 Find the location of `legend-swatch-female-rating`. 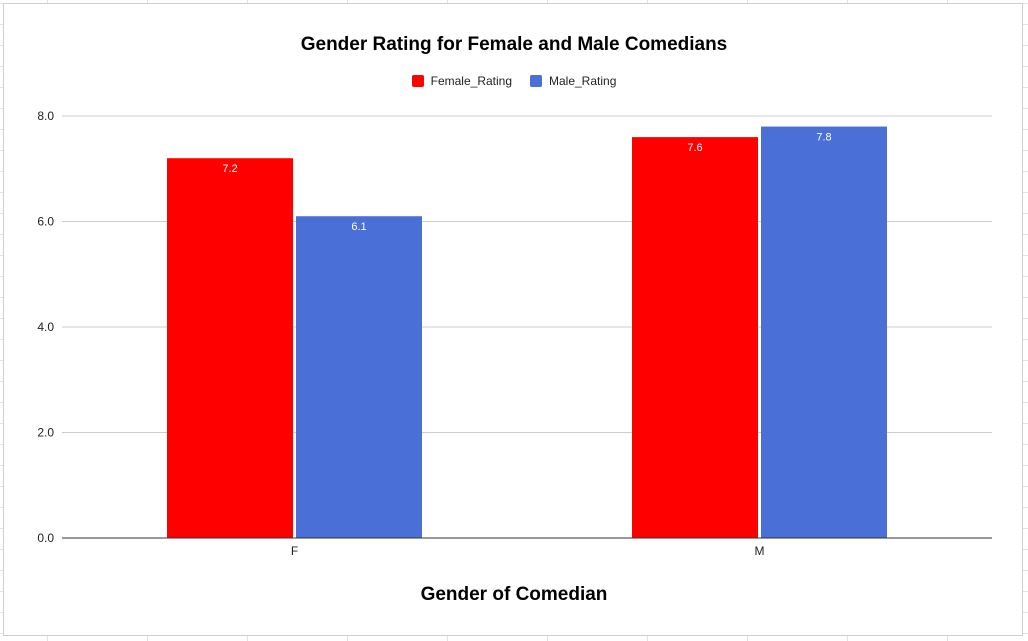

legend-swatch-female-rating is located at coordinates (417, 81).